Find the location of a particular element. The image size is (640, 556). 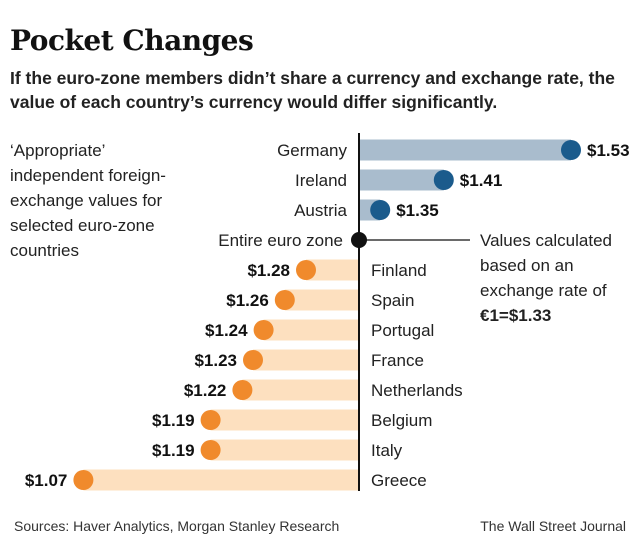

bar-ireland is located at coordinates (401, 180).